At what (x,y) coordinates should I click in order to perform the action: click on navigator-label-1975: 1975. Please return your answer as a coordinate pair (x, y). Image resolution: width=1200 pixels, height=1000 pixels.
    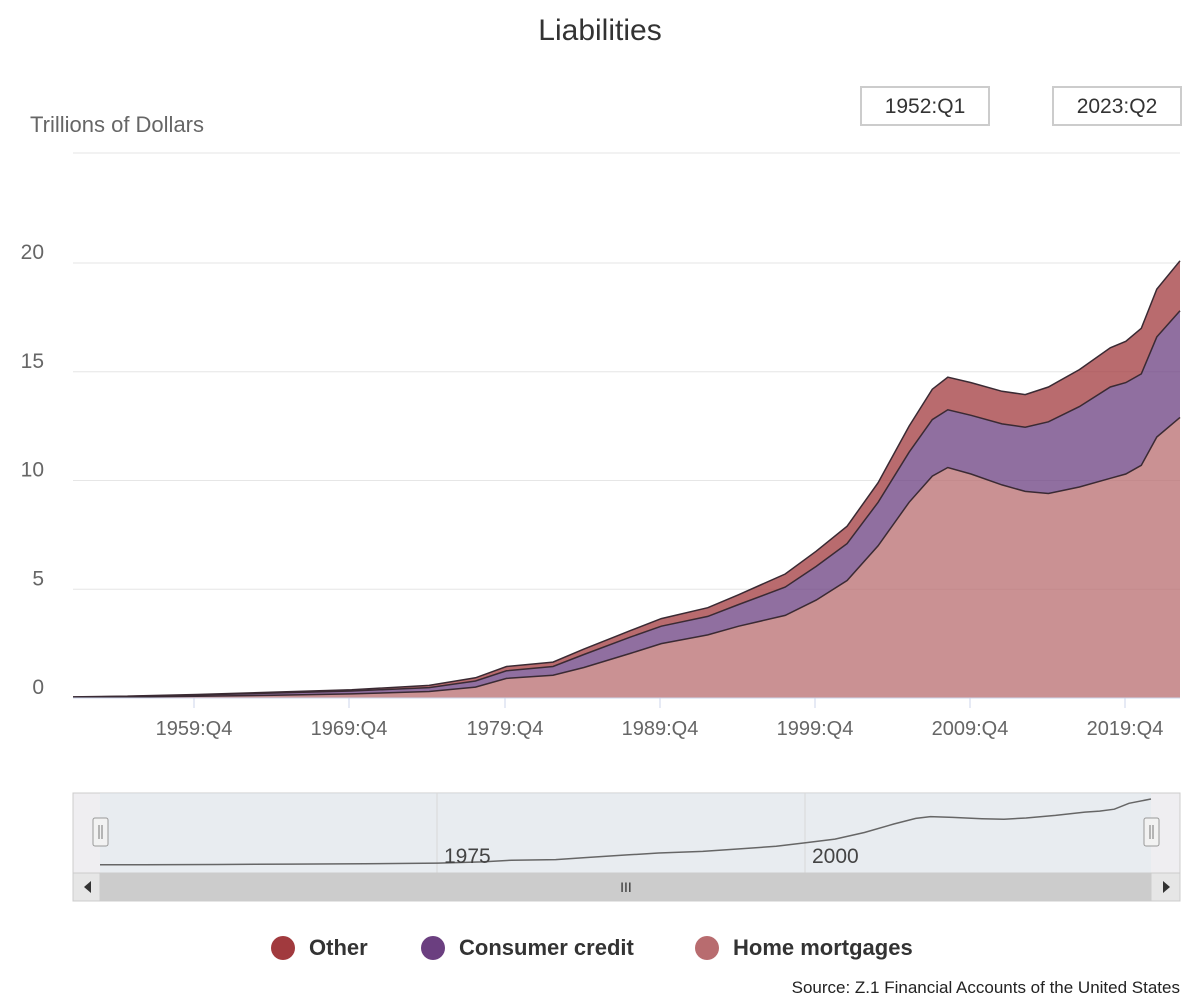
    Looking at the image, I should click on (467, 856).